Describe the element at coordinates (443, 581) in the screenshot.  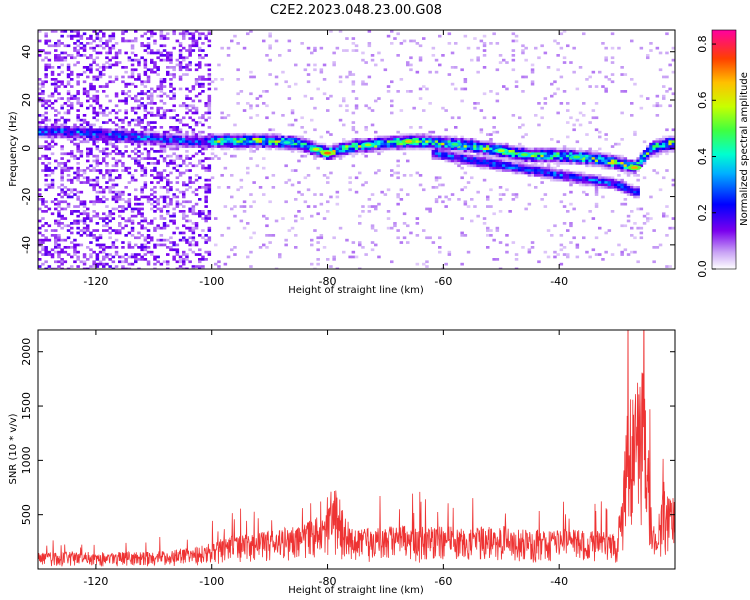
I see `snr-xtick-label: -60` at that location.